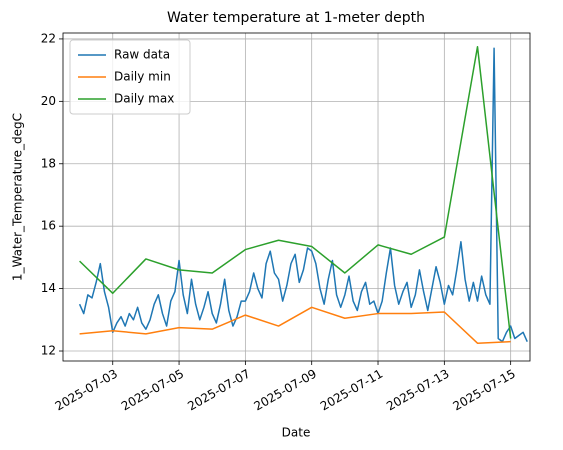  I want to click on legend-label: Daily min, so click(142, 77).